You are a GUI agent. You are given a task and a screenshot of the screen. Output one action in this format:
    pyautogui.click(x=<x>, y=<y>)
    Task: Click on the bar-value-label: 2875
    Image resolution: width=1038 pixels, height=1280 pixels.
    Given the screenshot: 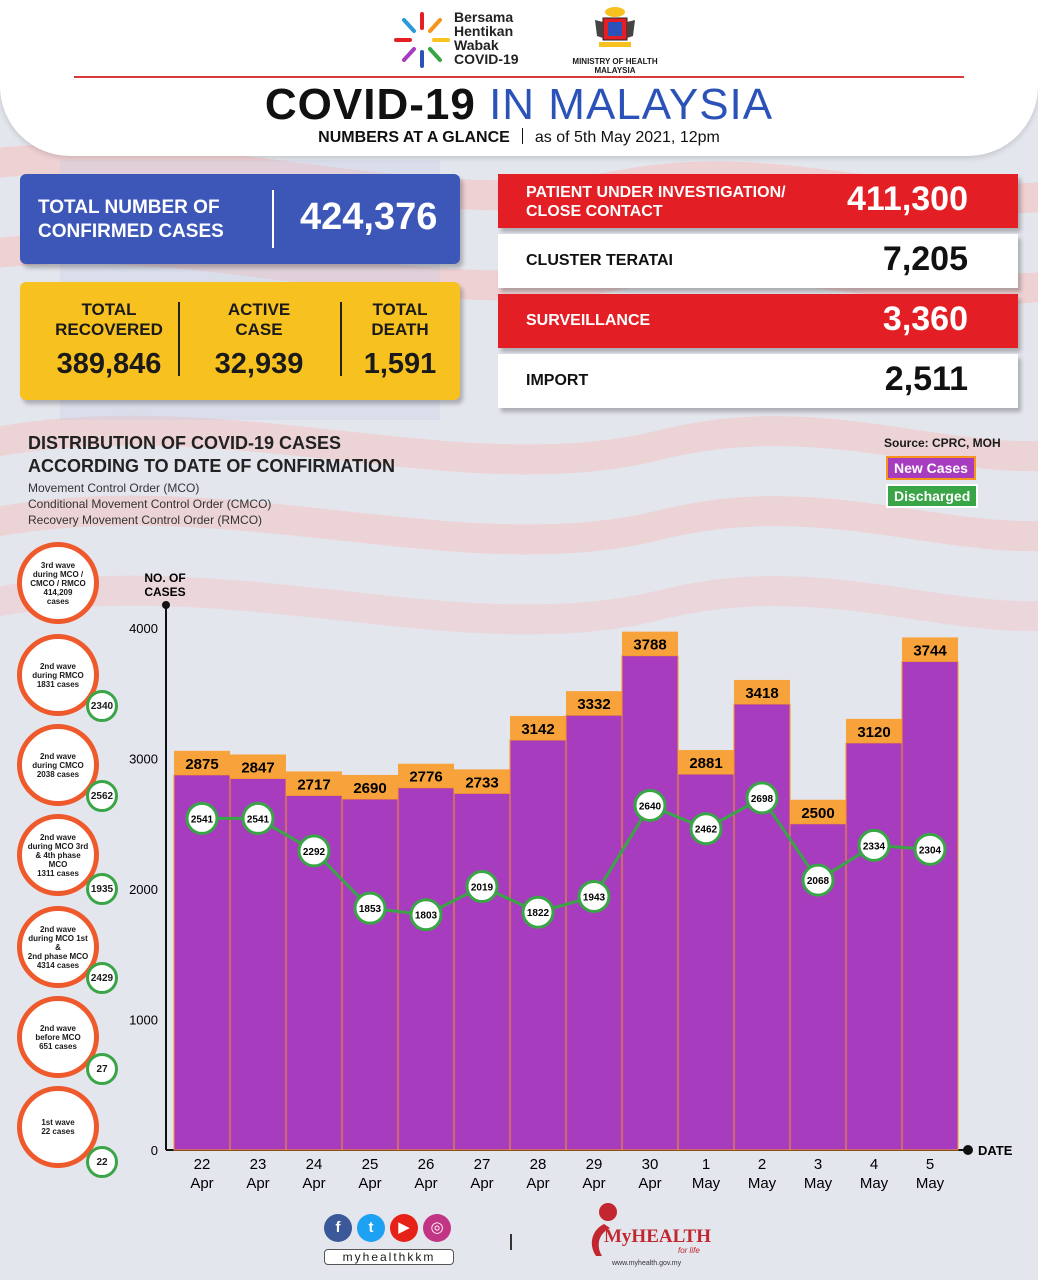 What is the action you would take?
    pyautogui.click(x=201, y=764)
    